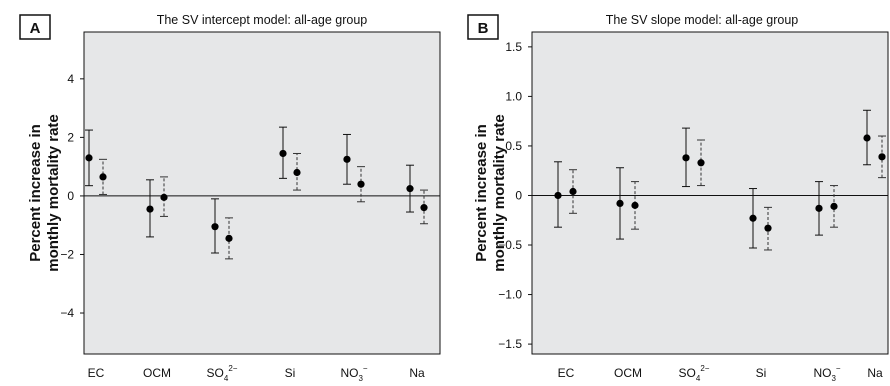 The width and height of the screenshot is (890, 386). Describe the element at coordinates (67, 313) in the screenshot. I see `y-tick-label: −4` at that location.